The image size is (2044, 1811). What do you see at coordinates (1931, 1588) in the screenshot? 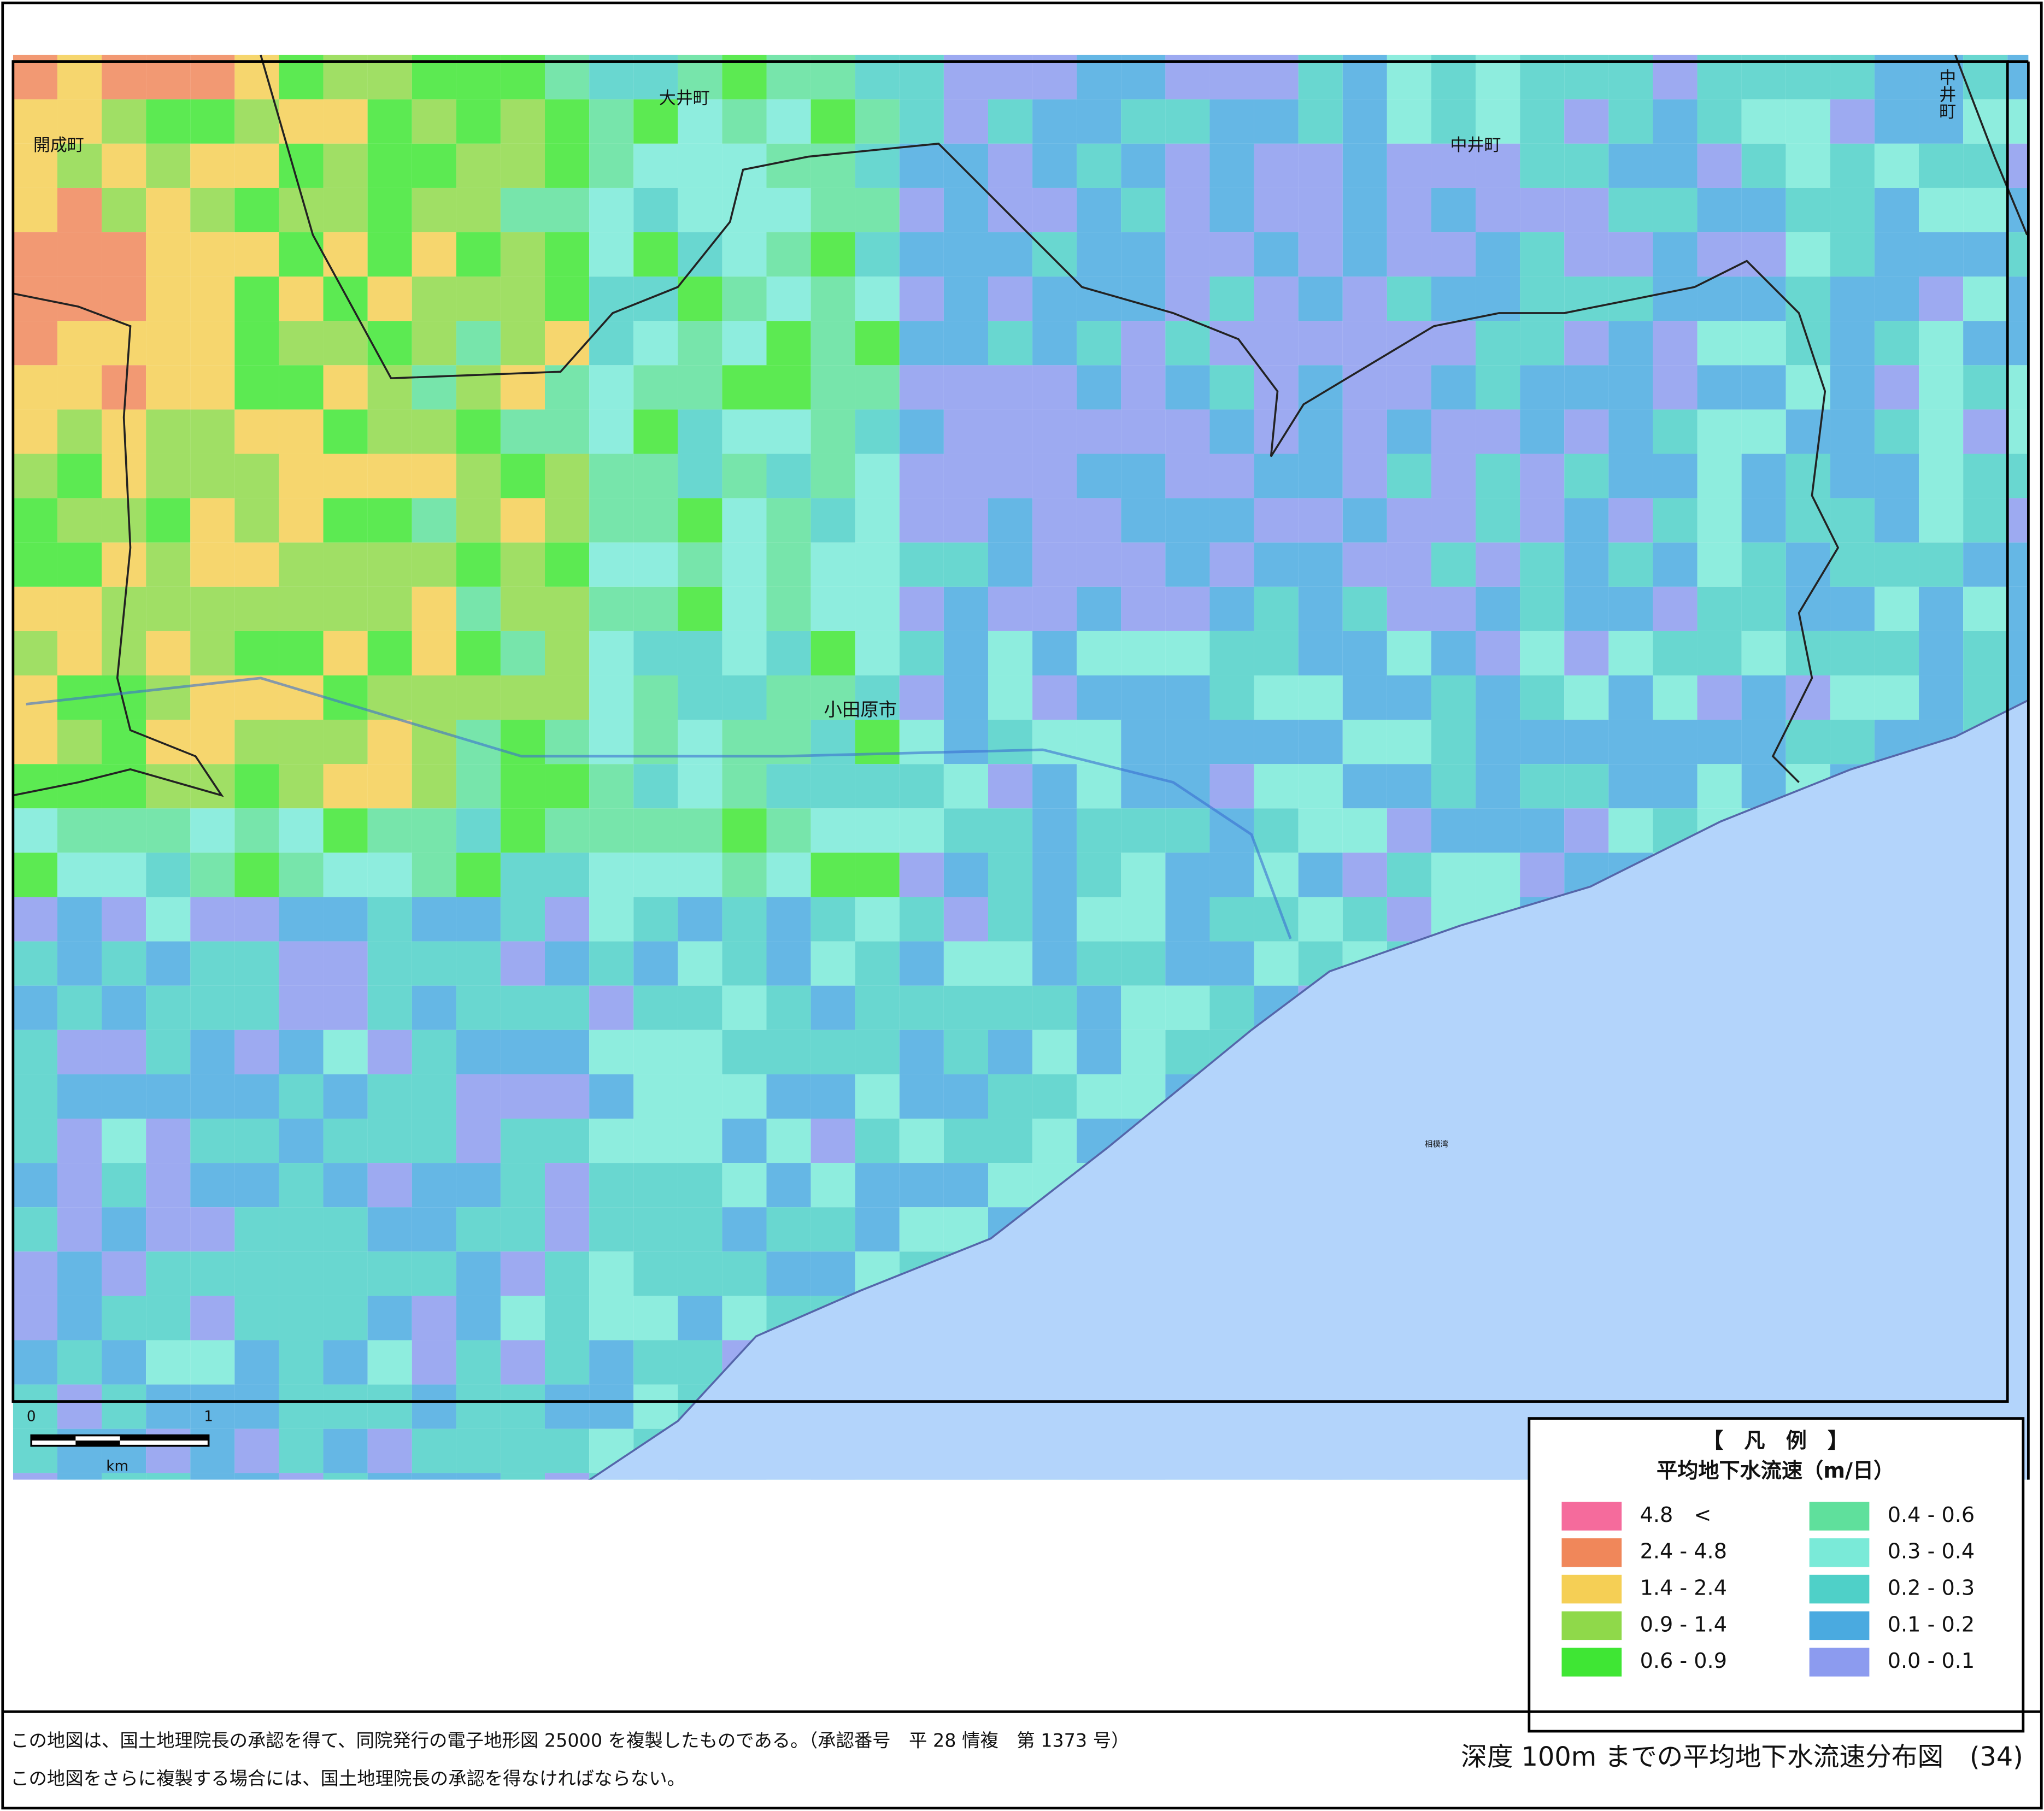
I see `legend-label: 0.2 - 0.3` at bounding box center [1931, 1588].